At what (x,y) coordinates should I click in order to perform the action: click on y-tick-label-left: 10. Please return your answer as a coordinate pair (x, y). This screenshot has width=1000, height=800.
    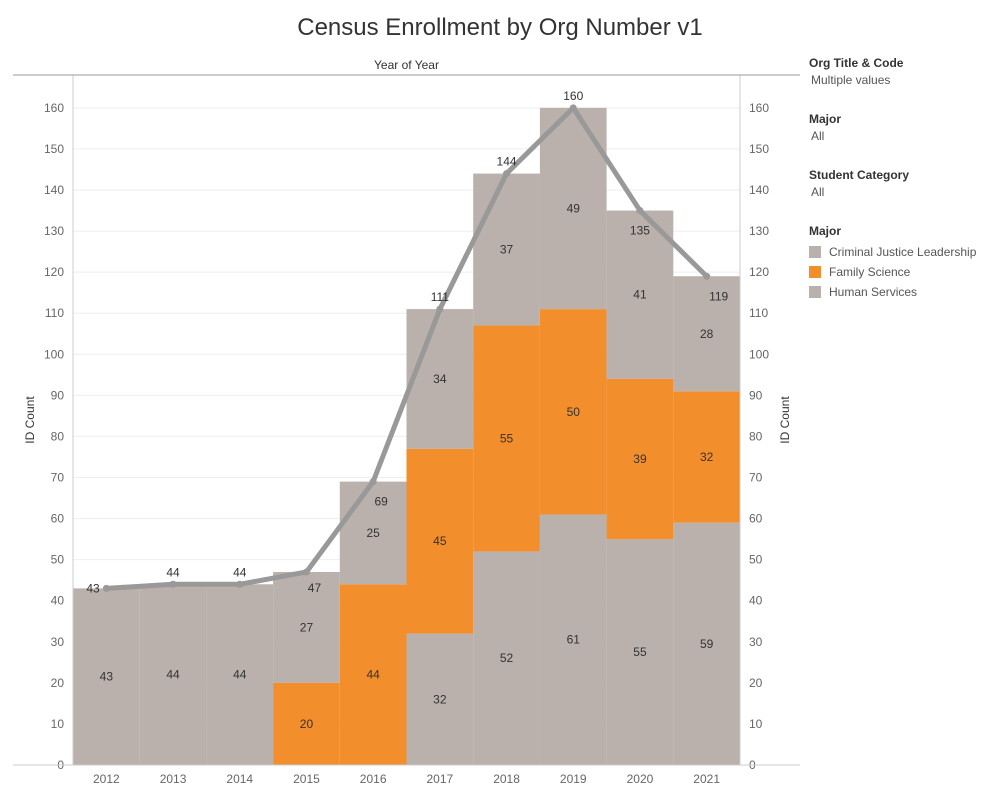
    Looking at the image, I should click on (58, 724).